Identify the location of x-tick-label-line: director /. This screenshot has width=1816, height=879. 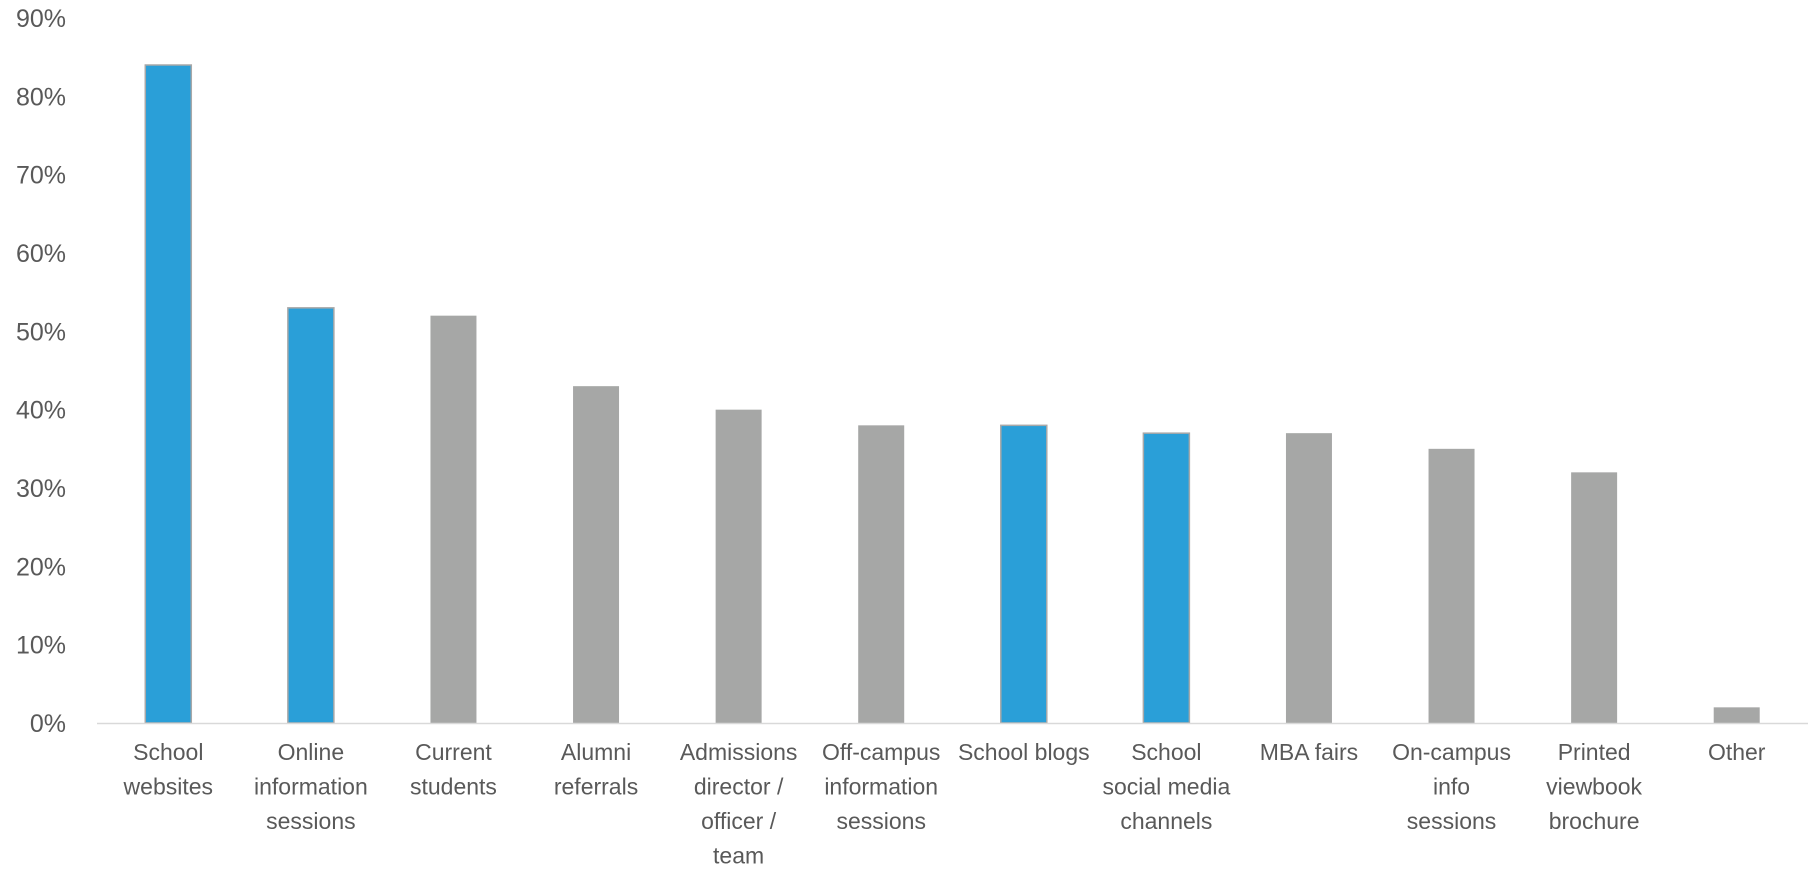
(739, 787).